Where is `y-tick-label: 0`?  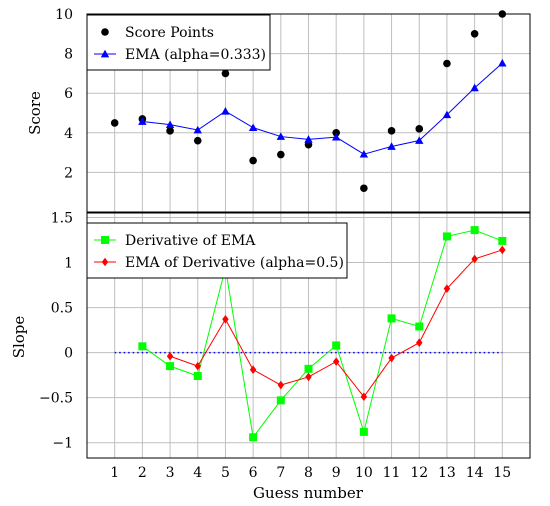 y-tick-label: 0 is located at coordinates (68, 354).